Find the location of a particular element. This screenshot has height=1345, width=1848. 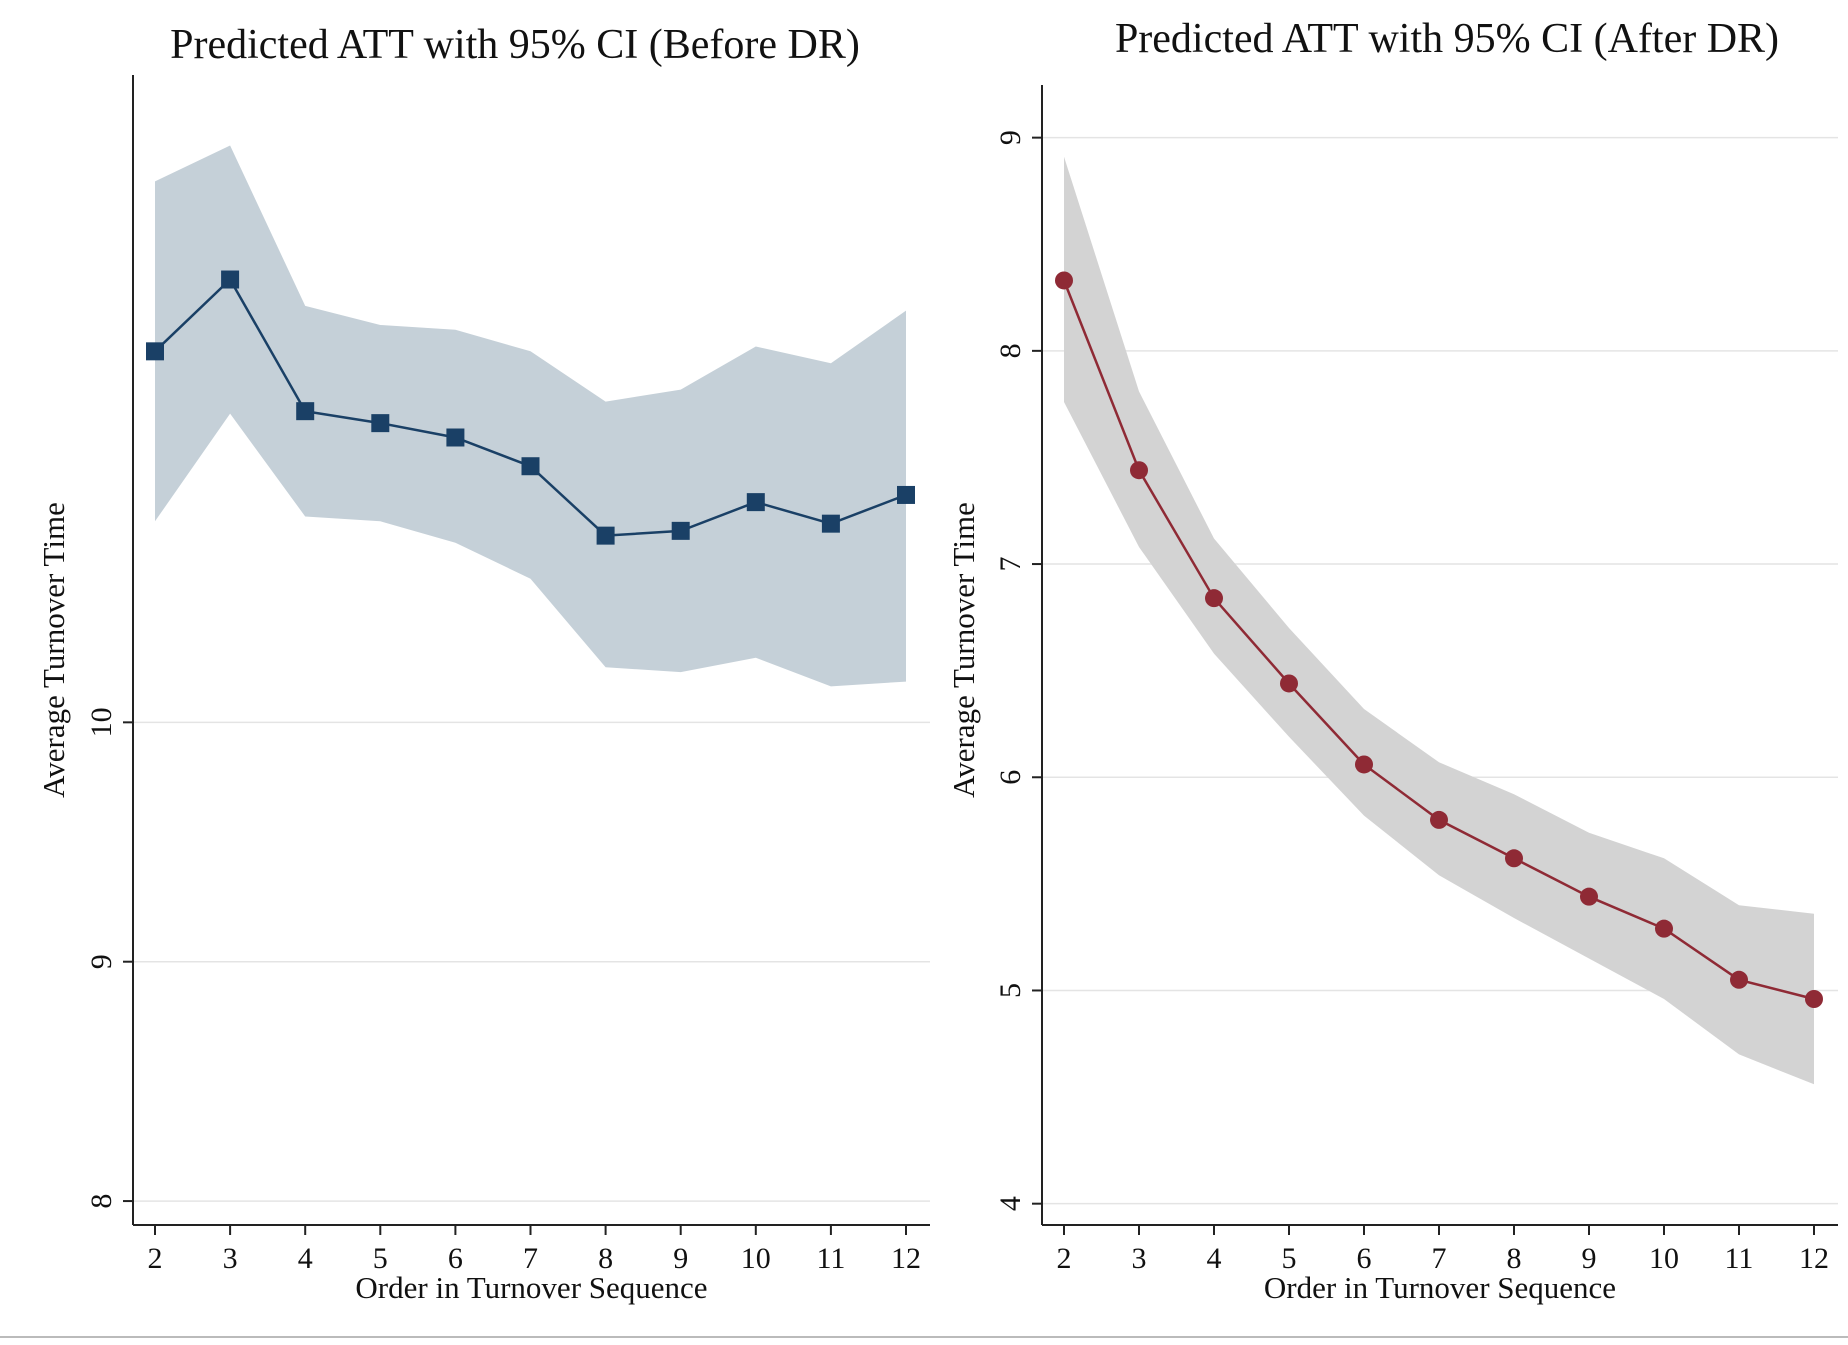

bottom-divider is located at coordinates (924, 1337).